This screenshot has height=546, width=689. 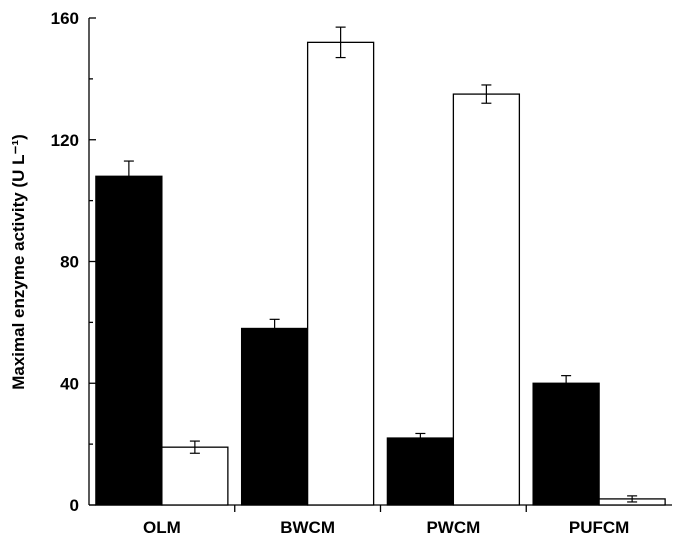 What do you see at coordinates (74, 505) in the screenshot?
I see `y-tick-label: 0` at bounding box center [74, 505].